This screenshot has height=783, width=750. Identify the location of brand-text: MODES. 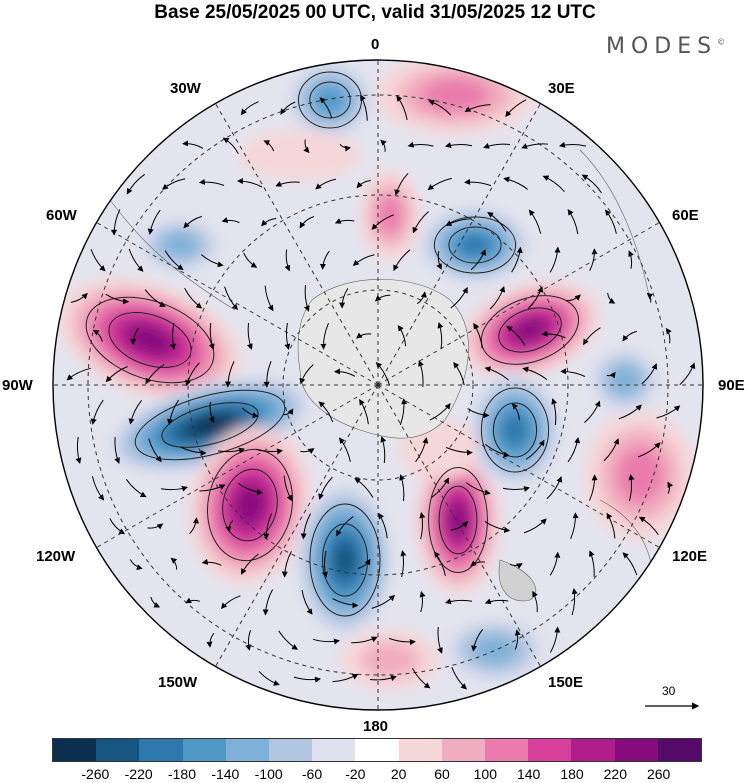
(662, 46).